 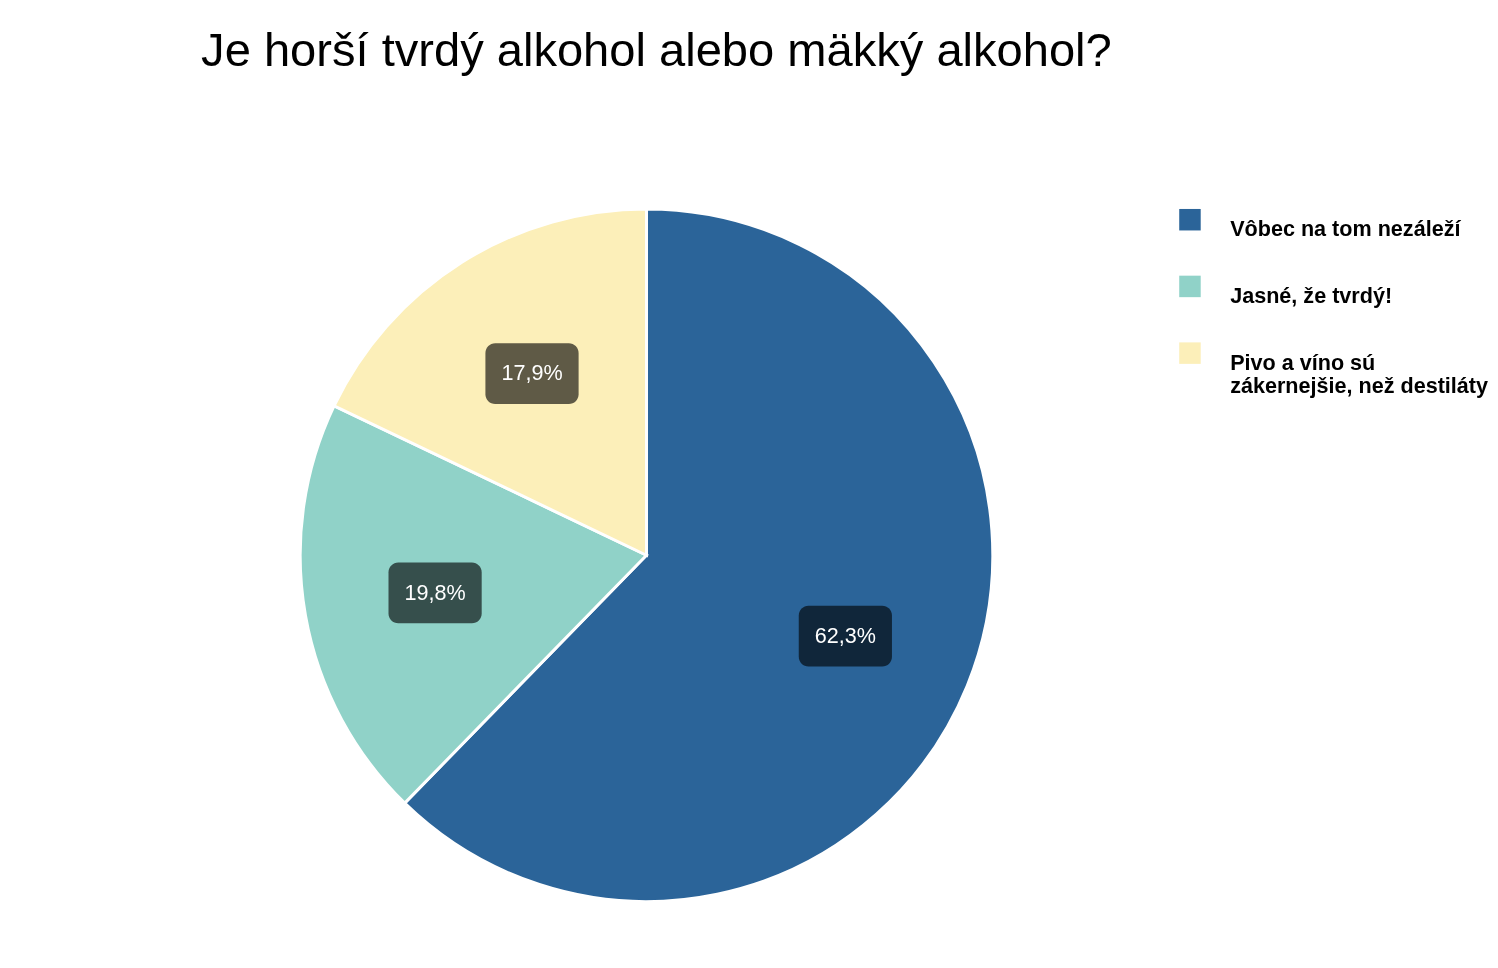 I want to click on legend-label: Pivo a víno sú zákernejšie, než destiláty, so click(x=1359, y=374).